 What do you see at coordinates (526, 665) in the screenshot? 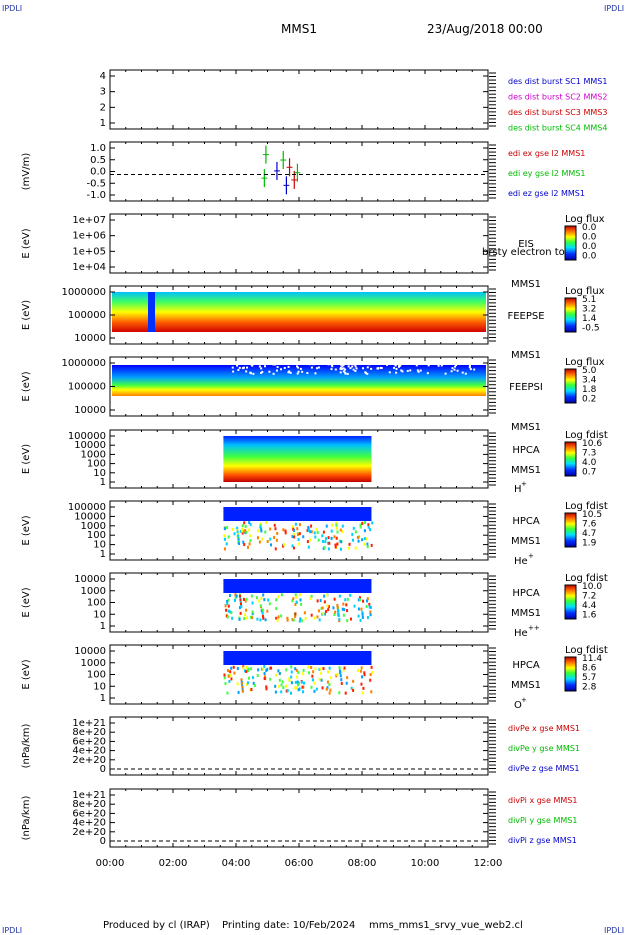
I see `instrument-label: HPCA` at bounding box center [526, 665].